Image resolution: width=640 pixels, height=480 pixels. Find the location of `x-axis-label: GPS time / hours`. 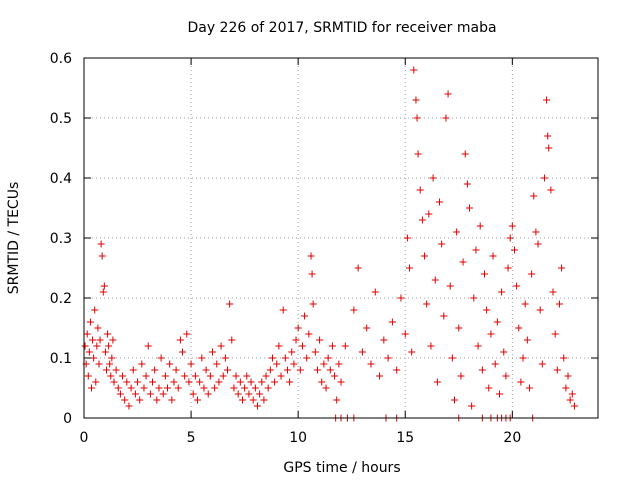

x-axis-label: GPS time / hours is located at coordinates (341, 468).